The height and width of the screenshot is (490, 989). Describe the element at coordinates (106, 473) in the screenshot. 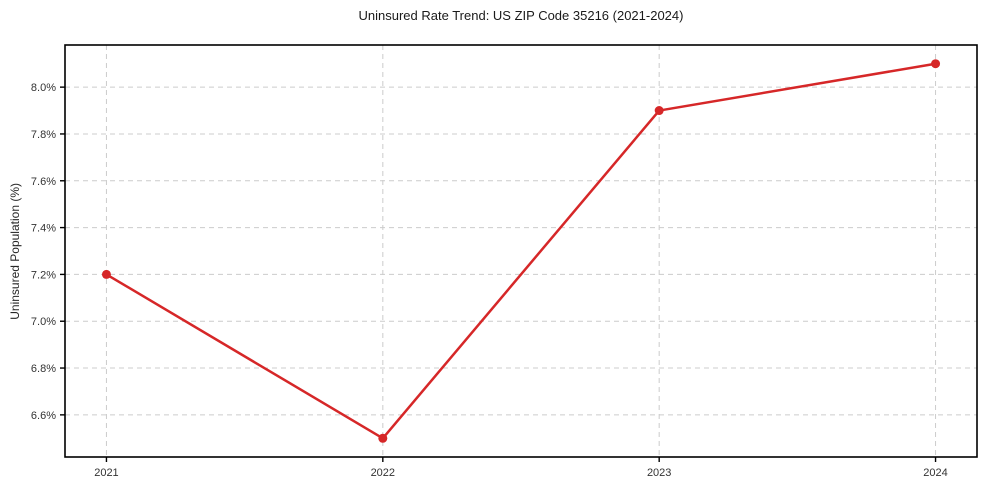

I see `x-tick-label: 2021` at that location.